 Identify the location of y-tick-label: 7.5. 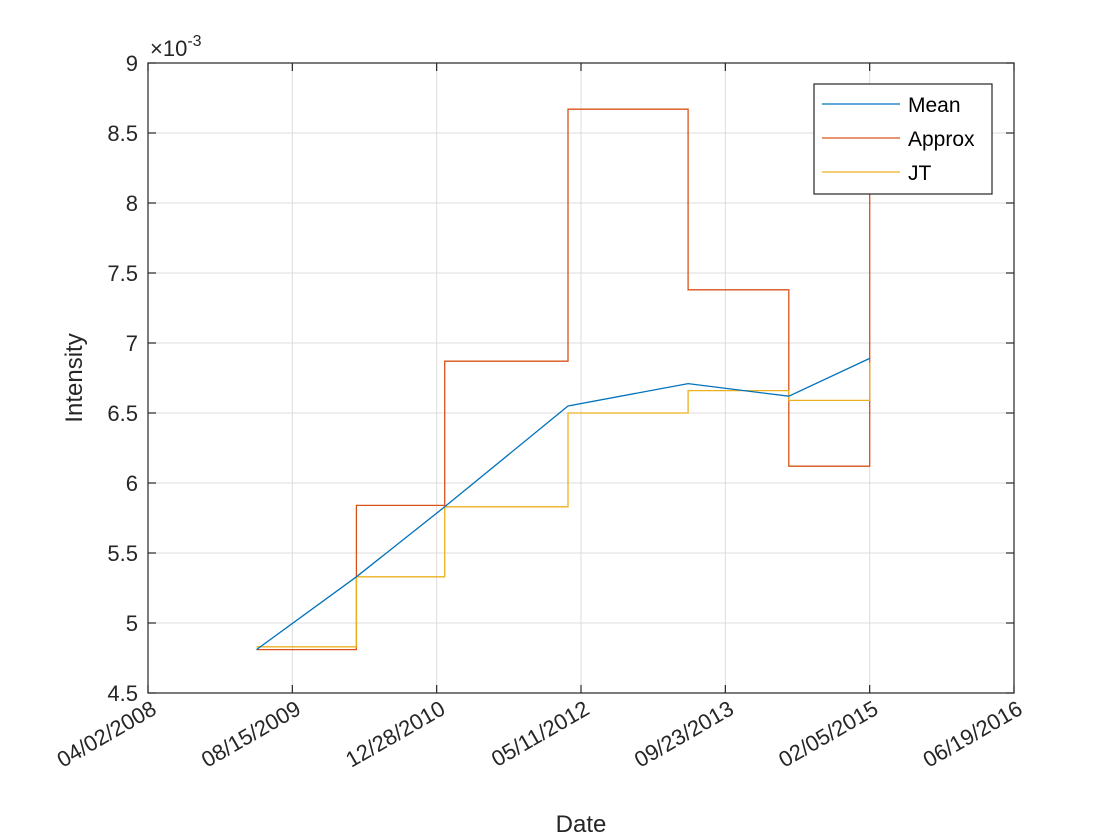
(122, 273).